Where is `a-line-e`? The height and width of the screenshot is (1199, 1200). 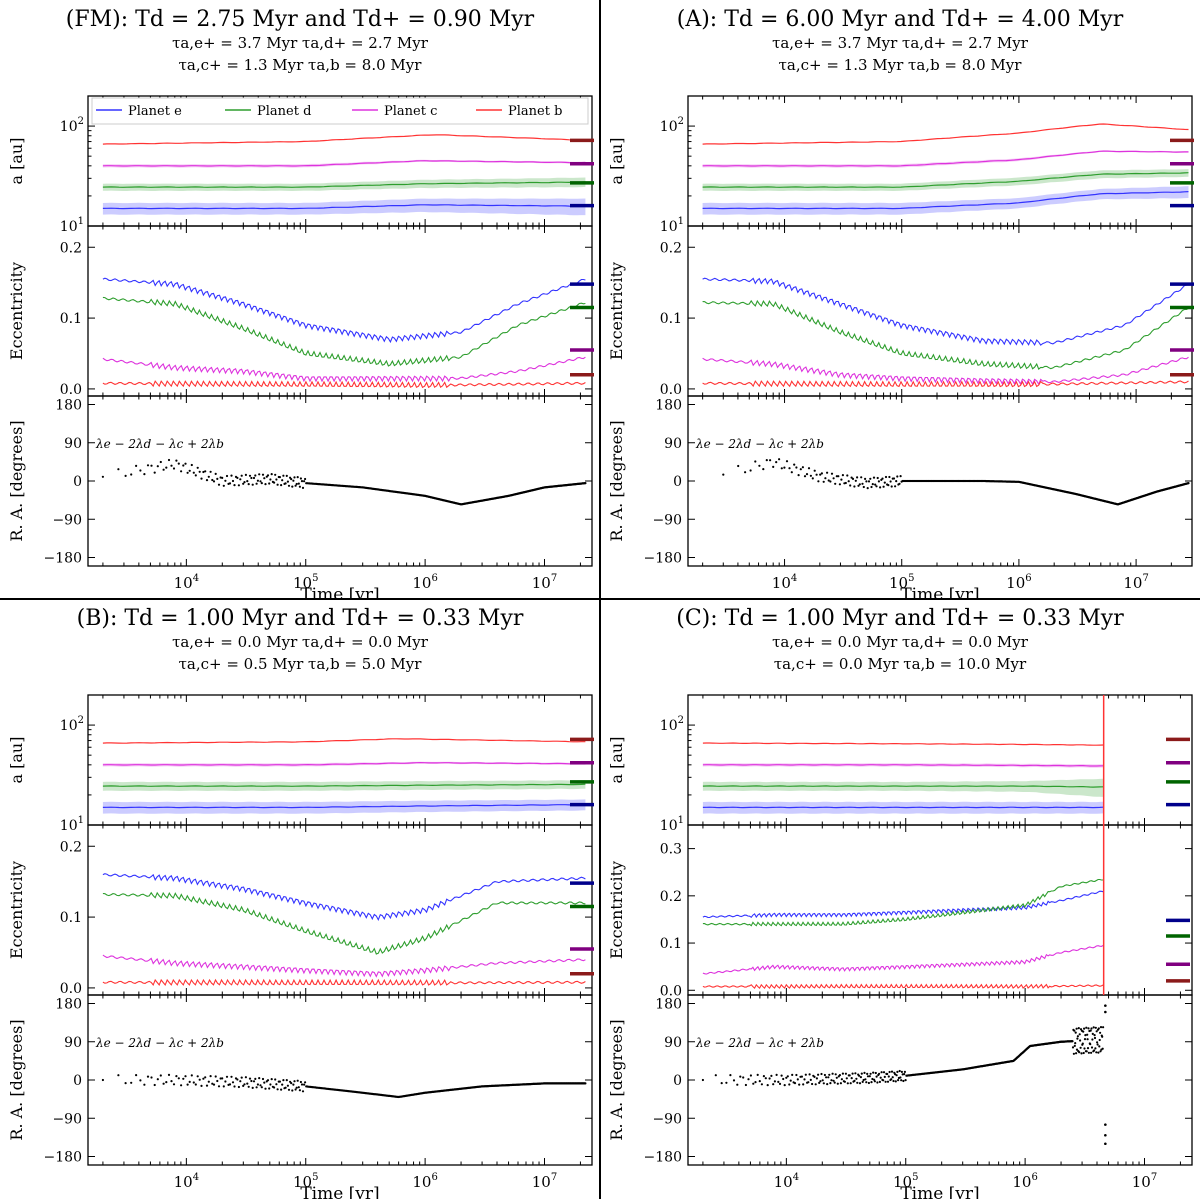
a-line-e is located at coordinates (344, 207).